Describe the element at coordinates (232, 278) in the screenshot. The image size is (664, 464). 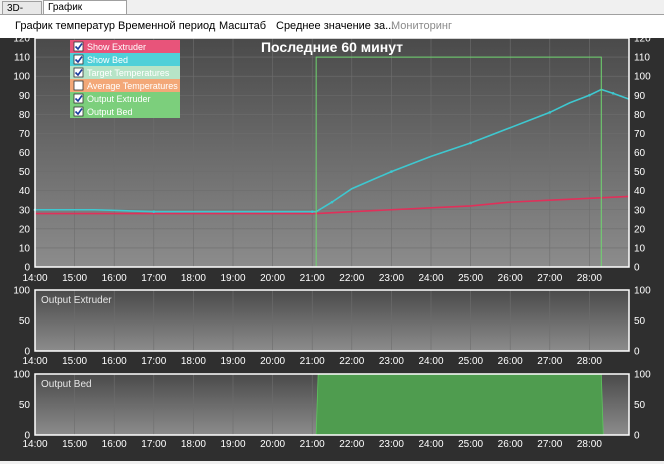
I see `x-tick-label: 19:00` at that location.